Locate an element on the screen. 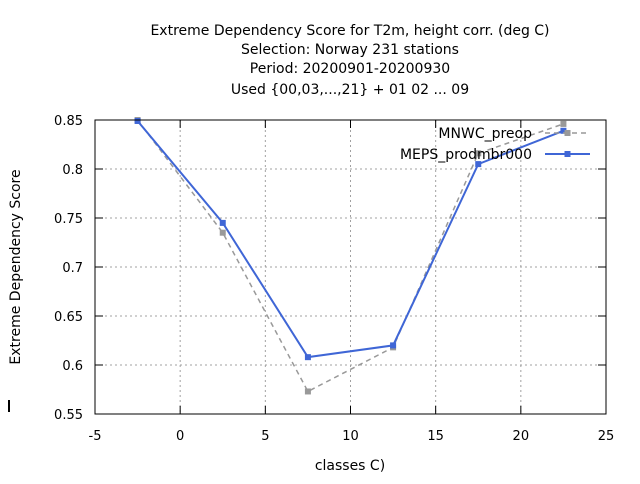 This screenshot has height=484, width=640. x-tick-label: -5 is located at coordinates (95, 436).